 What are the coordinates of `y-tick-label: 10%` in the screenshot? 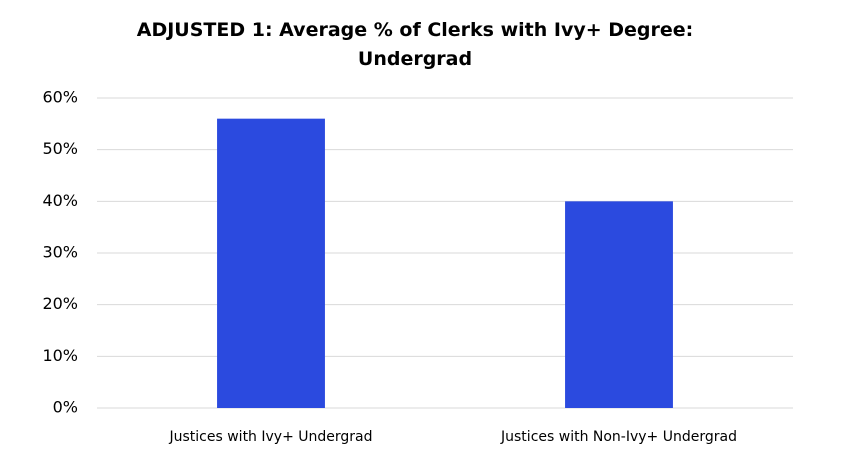 It's located at (60, 355).